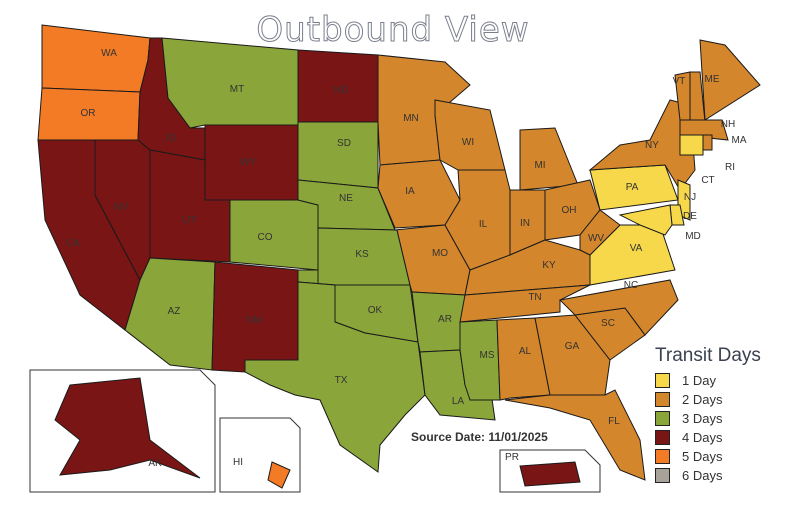 This screenshot has height=512, width=786. Describe the element at coordinates (699, 380) in the screenshot. I see `legend-label: 1 Day` at that location.